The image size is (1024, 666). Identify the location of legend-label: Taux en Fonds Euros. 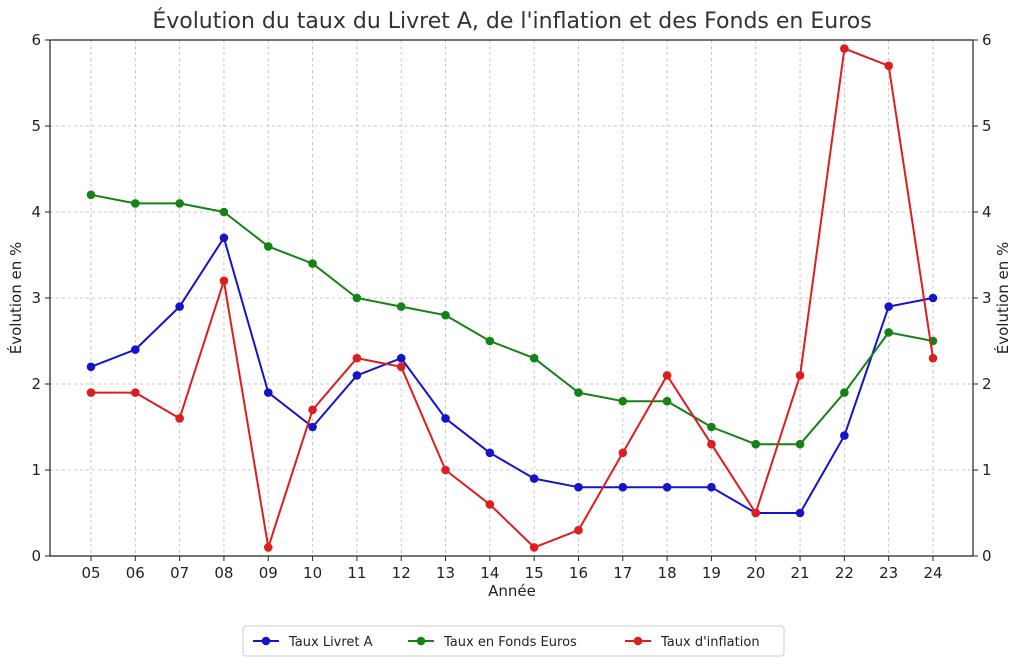
(510, 642).